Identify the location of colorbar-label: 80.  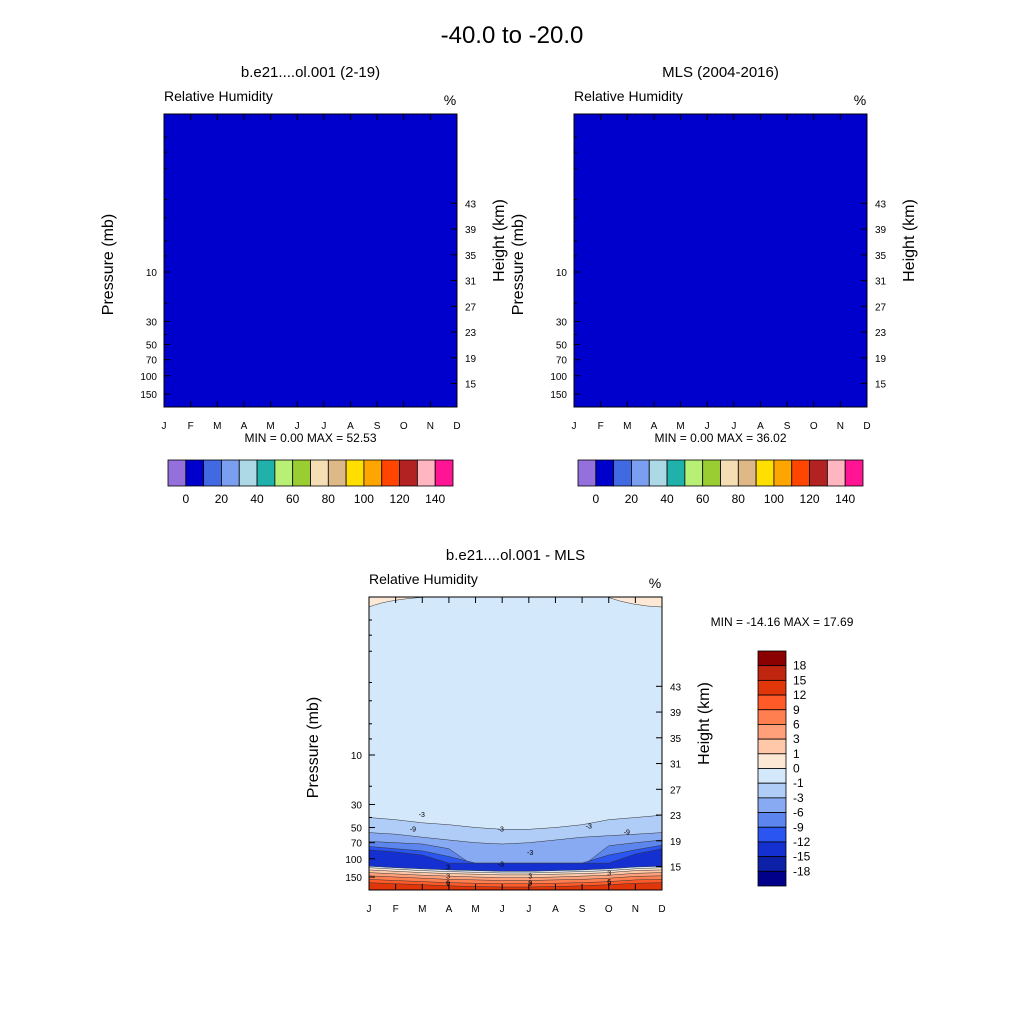
(739, 499).